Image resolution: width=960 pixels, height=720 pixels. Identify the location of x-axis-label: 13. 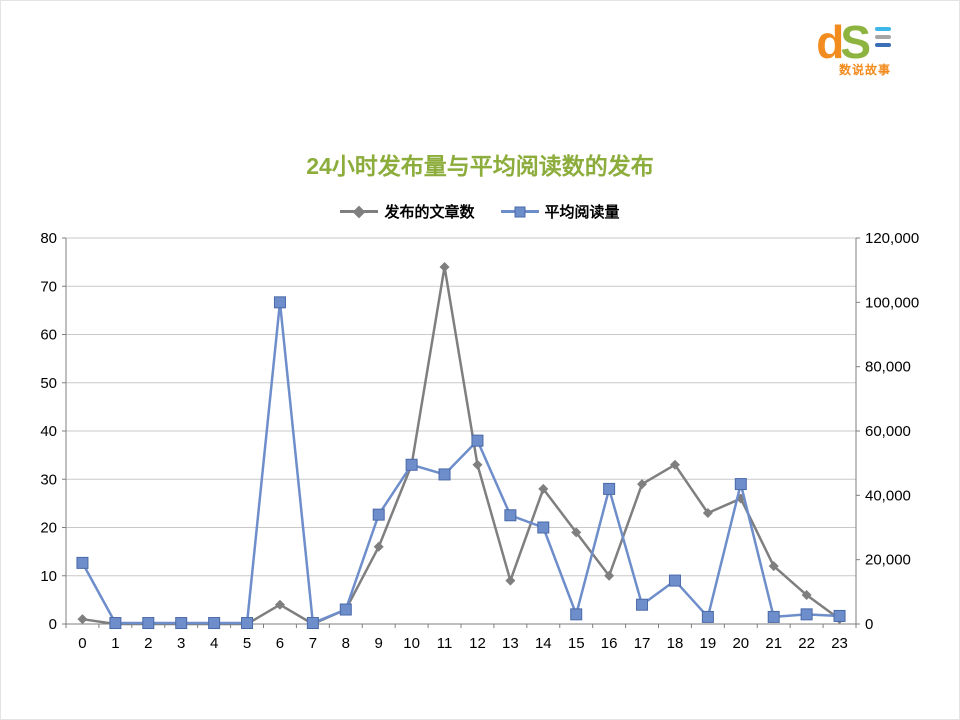
(510, 643).